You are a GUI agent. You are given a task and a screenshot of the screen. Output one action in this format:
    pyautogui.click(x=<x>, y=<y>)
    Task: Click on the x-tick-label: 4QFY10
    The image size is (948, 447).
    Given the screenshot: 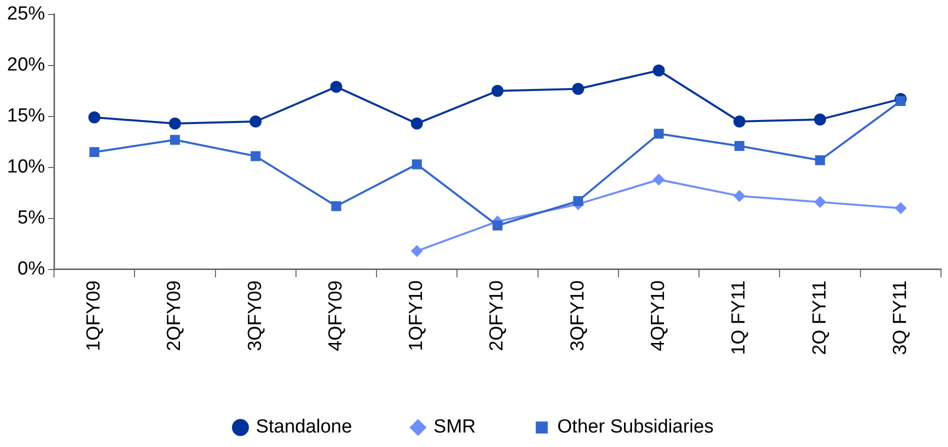 What is the action you would take?
    pyautogui.click(x=659, y=316)
    